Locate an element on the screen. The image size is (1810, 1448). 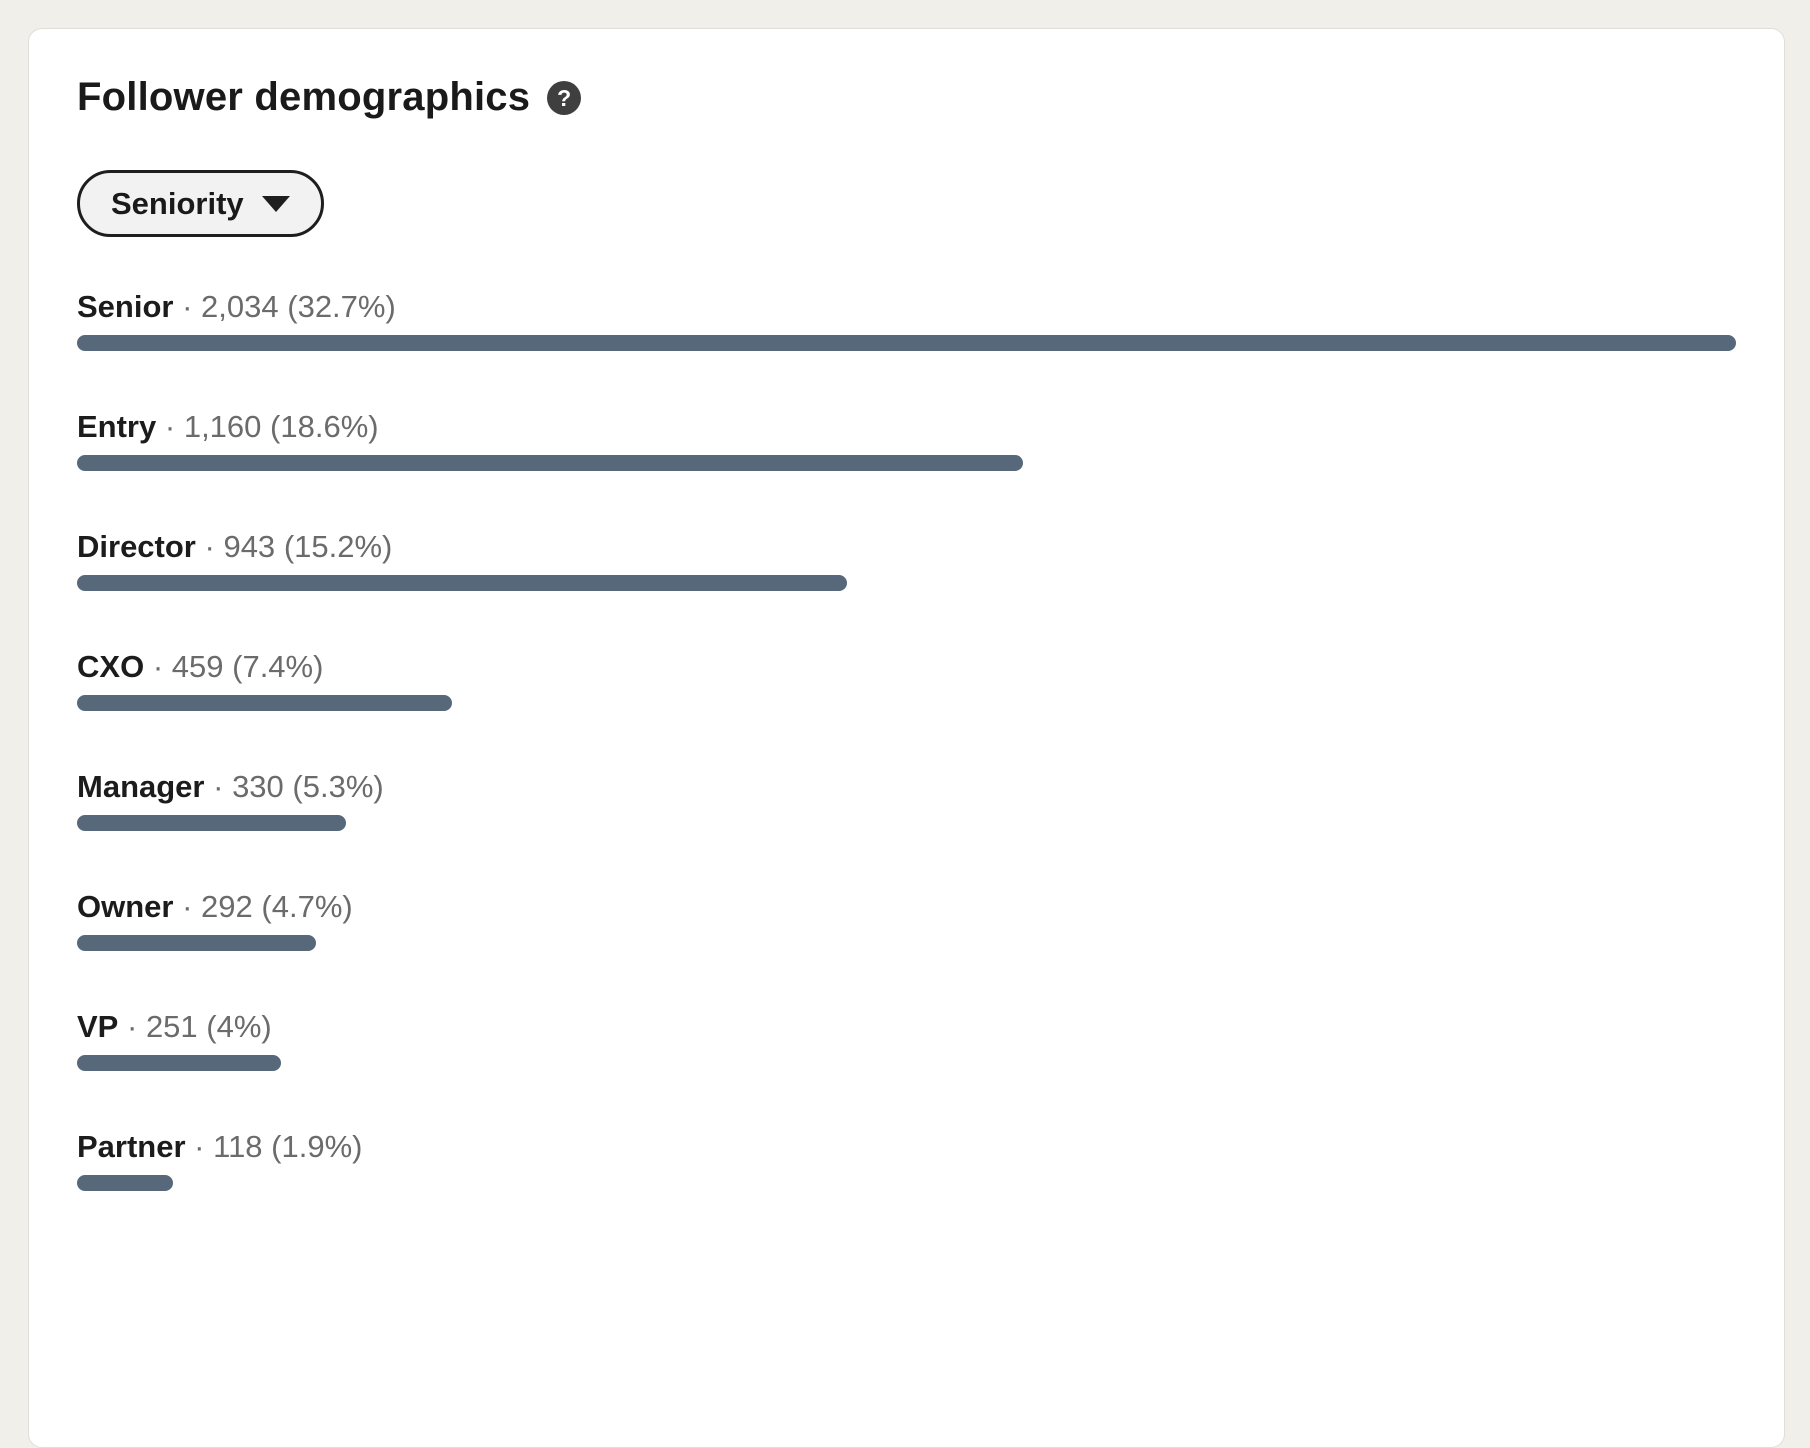
row-value: 330 is located at coordinates (258, 786).